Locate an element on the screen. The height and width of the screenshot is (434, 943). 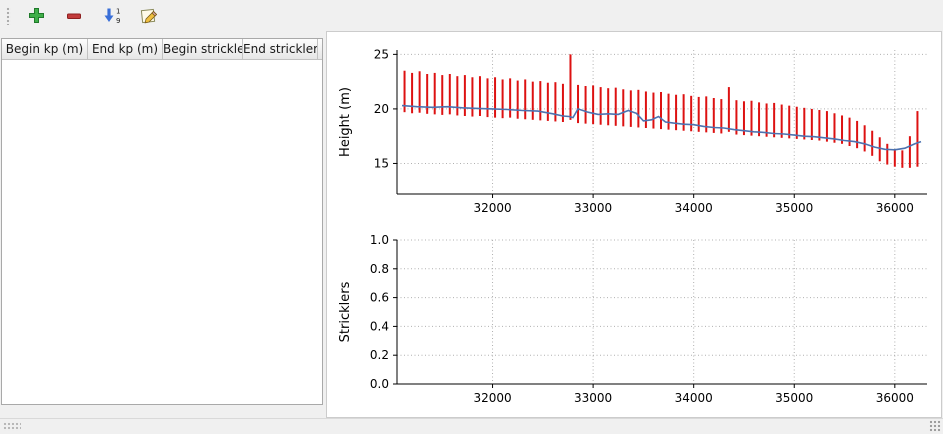
svg-text: 9 is located at coordinates (118, 21).